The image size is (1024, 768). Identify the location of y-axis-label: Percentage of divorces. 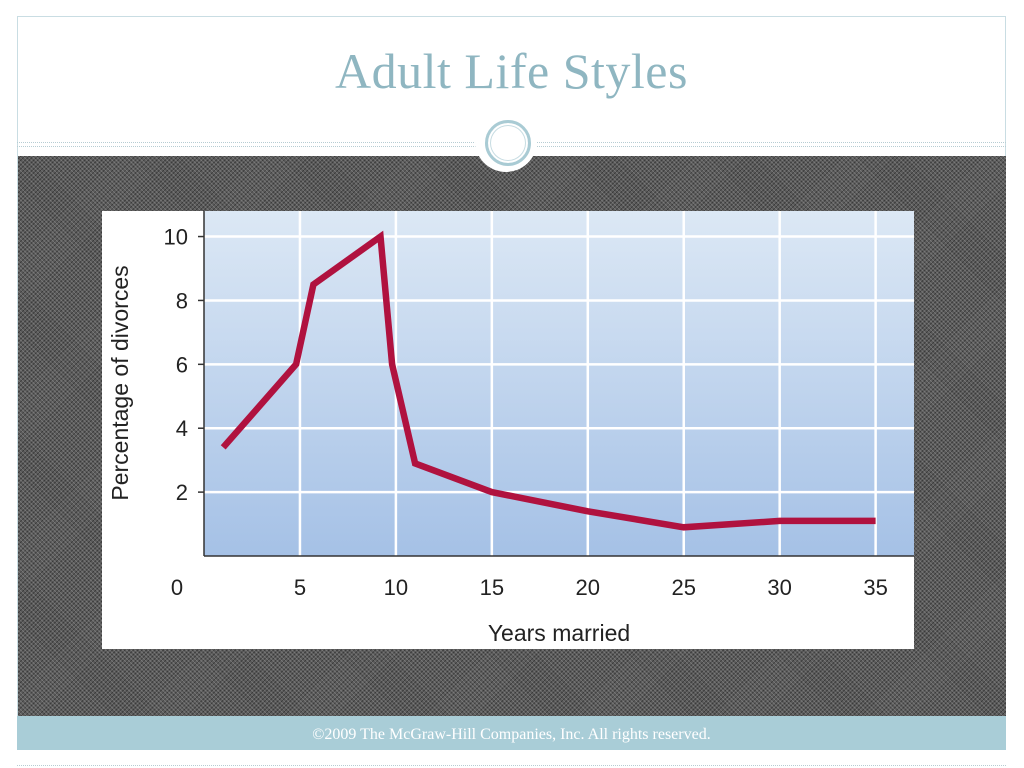
(120, 382).